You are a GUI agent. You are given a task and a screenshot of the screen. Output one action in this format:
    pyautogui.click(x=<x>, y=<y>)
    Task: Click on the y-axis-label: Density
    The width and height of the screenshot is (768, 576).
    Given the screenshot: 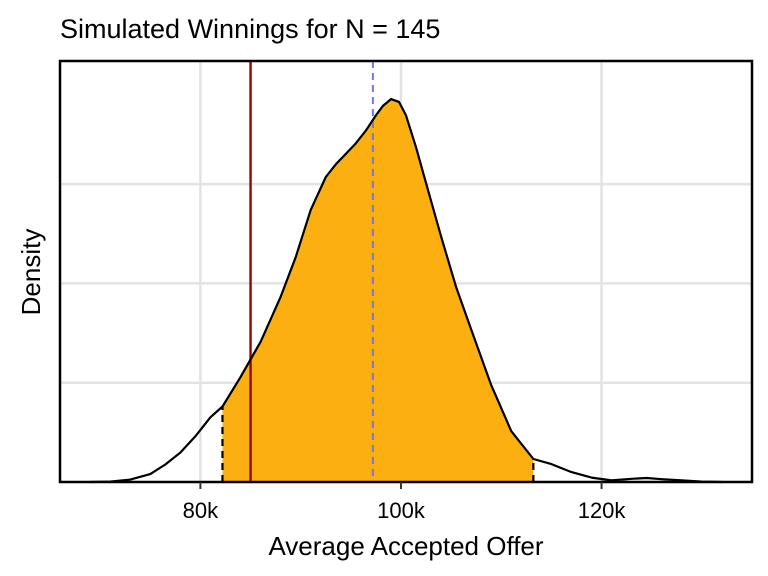 What is the action you would take?
    pyautogui.click(x=31, y=272)
    